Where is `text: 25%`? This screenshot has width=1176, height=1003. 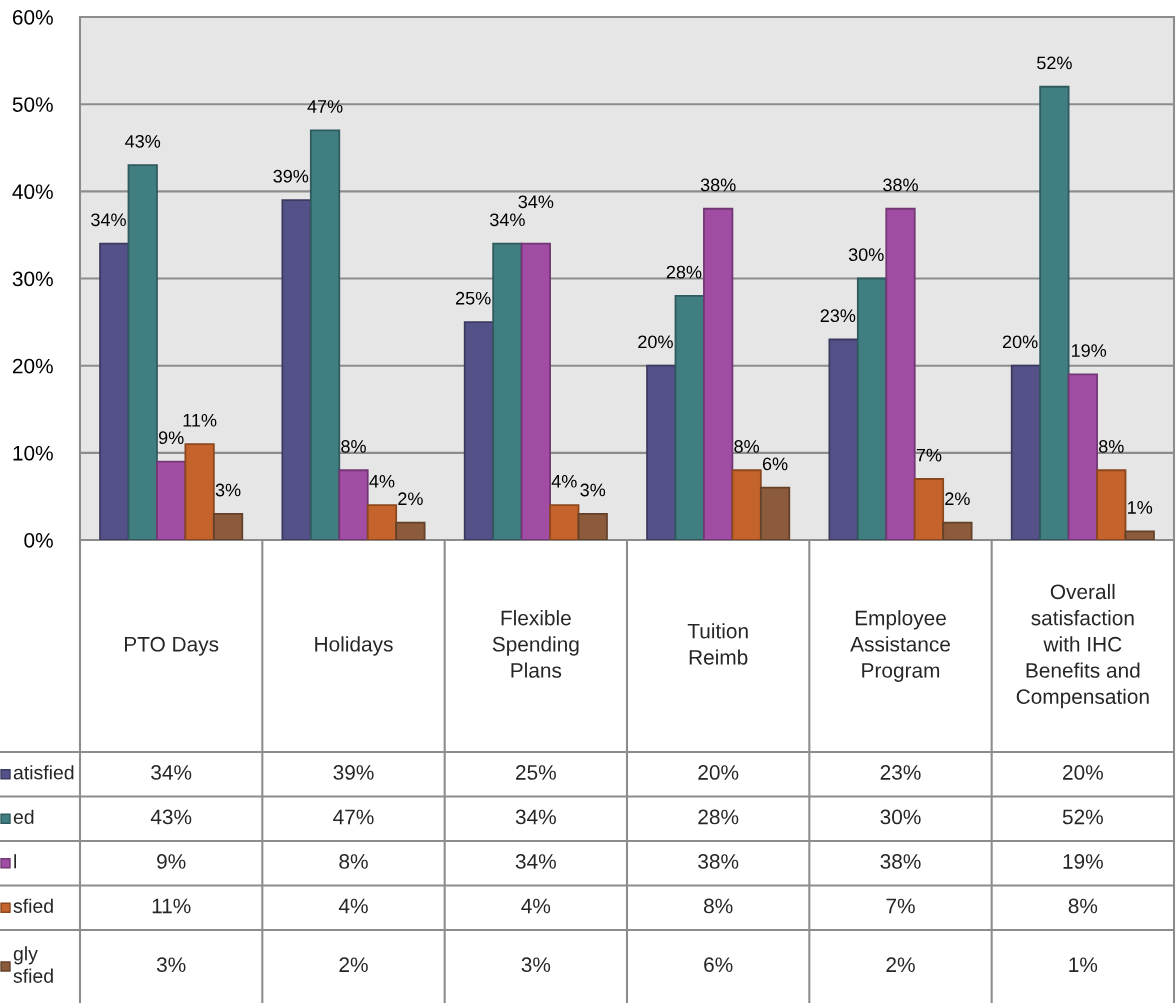
text: 25% is located at coordinates (473, 298).